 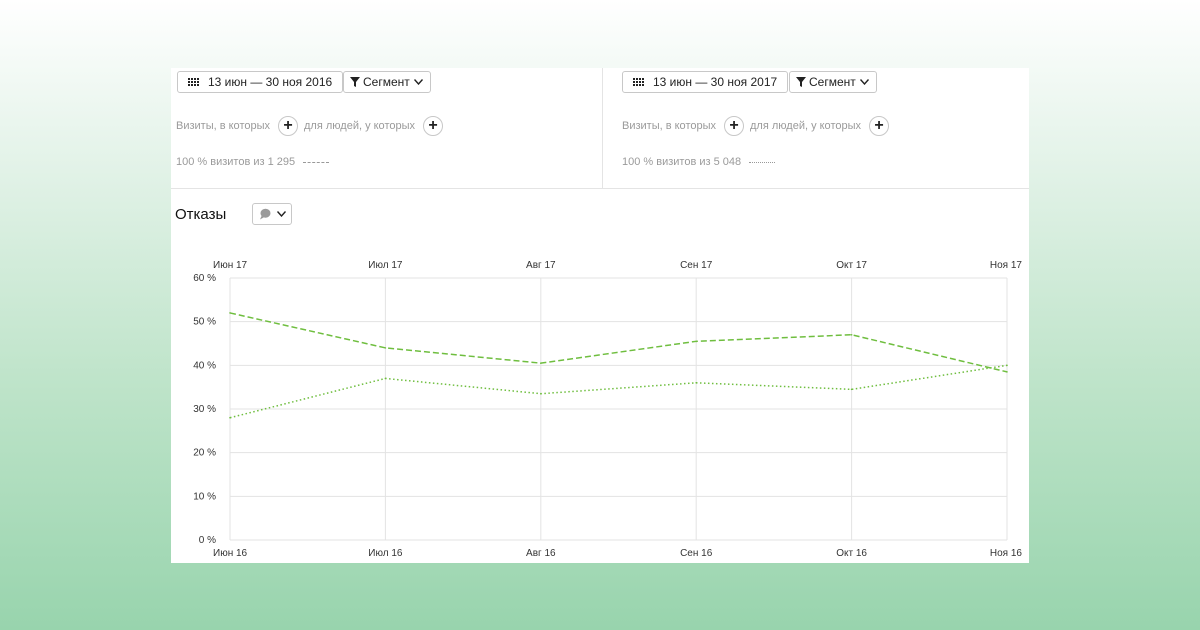 What do you see at coordinates (204, 322) in the screenshot?
I see `y-tick-label: 50 %` at bounding box center [204, 322].